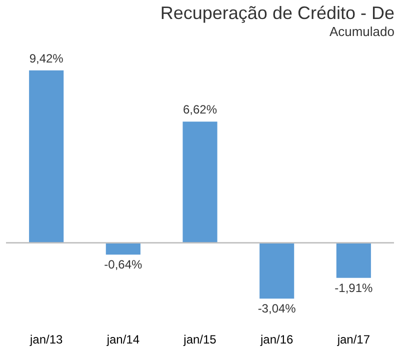  I want to click on data-label: -3,04%, so click(277, 309).